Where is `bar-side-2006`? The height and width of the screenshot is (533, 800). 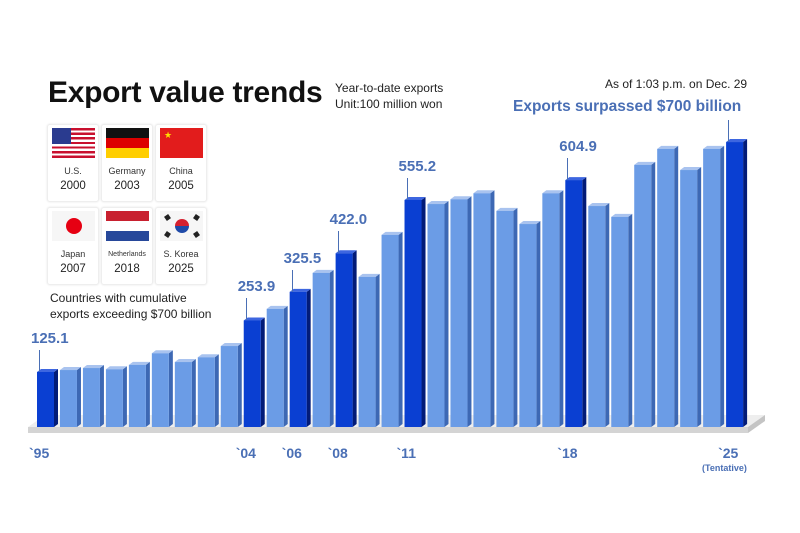
bar-side-2006 is located at coordinates (308, 357).